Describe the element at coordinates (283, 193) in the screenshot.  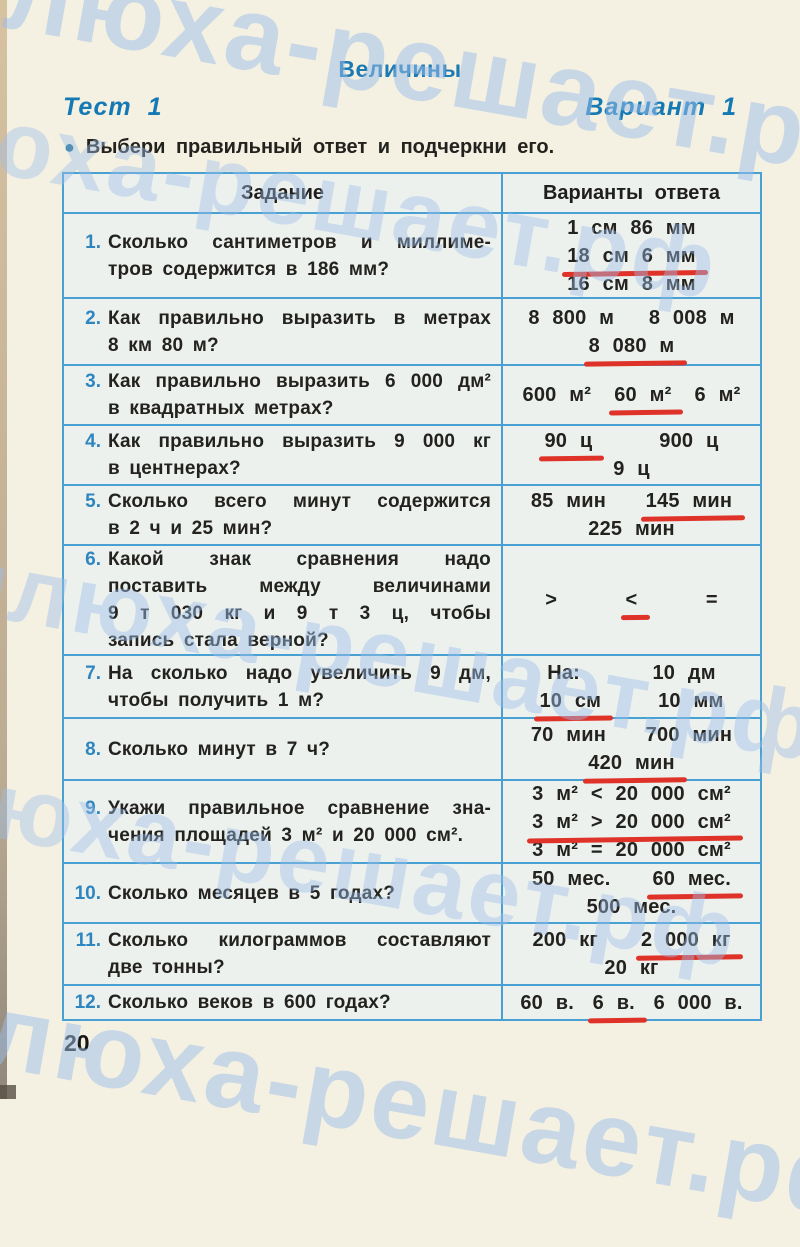
I see `table-header-task: Задание` at that location.